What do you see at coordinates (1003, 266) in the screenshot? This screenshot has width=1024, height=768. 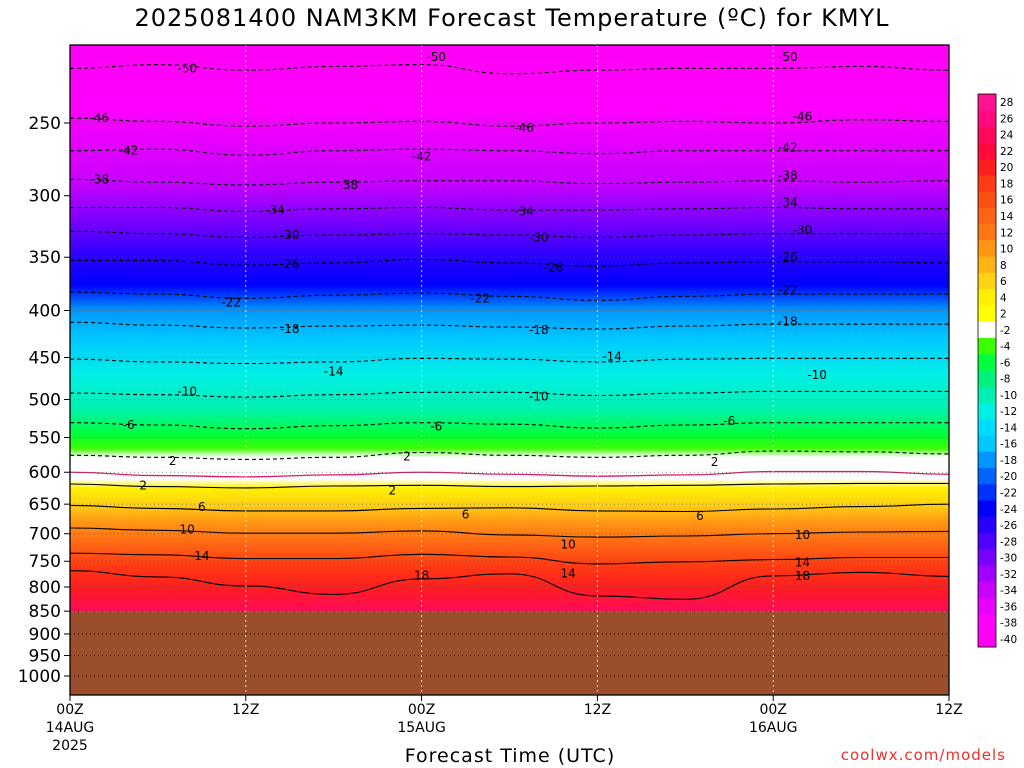 I see `colorbar-label: 8` at bounding box center [1003, 266].